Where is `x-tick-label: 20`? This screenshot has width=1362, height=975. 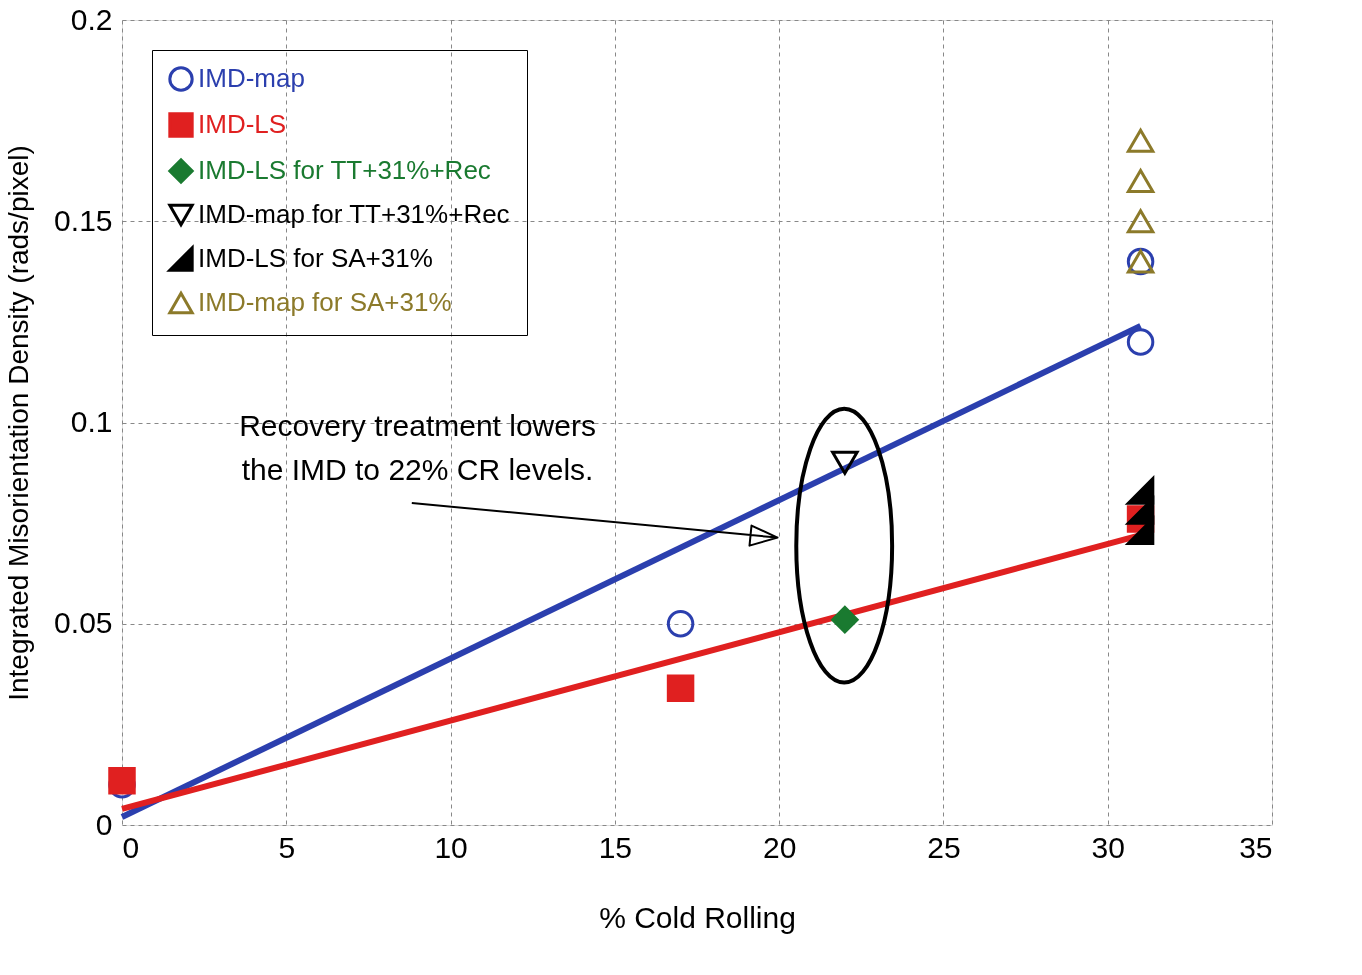 x-tick-label: 20 is located at coordinates (779, 847).